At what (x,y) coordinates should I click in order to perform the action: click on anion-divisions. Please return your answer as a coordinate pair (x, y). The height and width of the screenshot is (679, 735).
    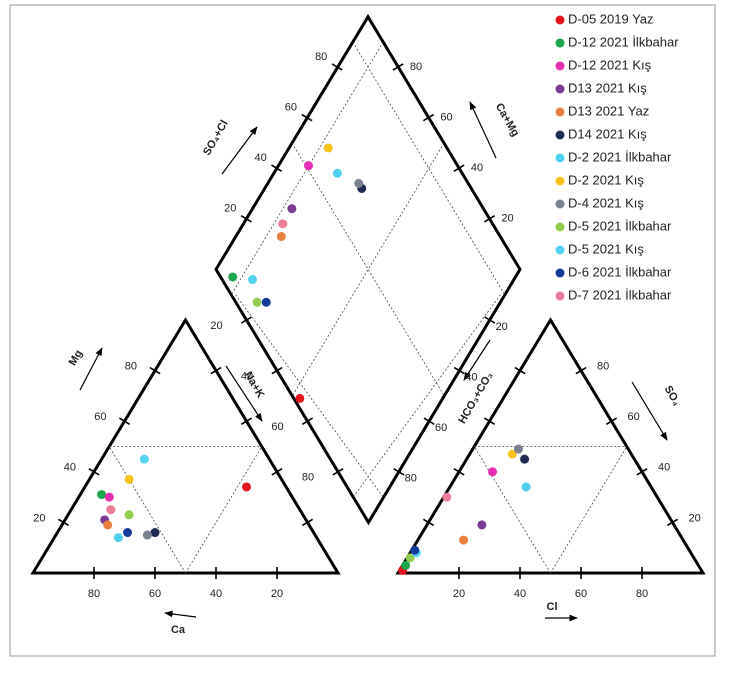
    Looking at the image, I should click on (550, 510).